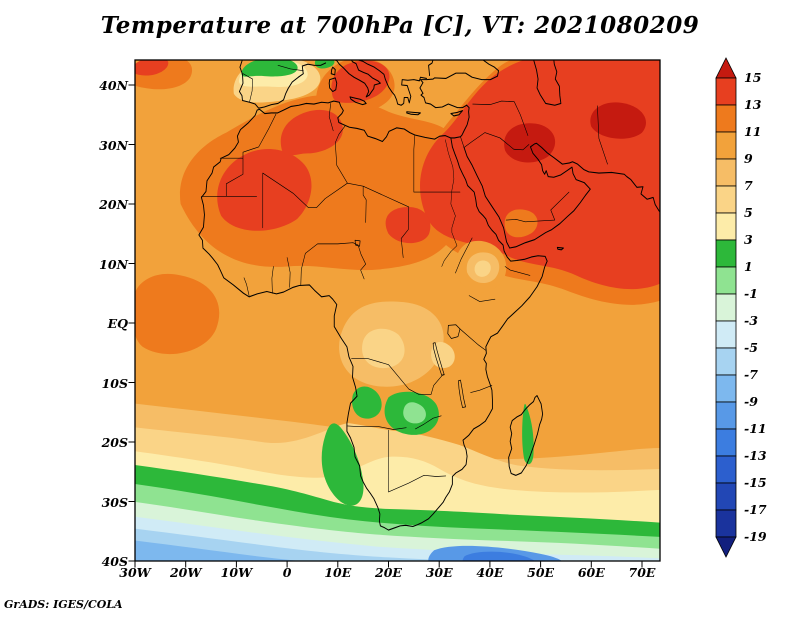 This screenshot has height=618, width=800. Describe the element at coordinates (357, 79) in the screenshot. I see `italy-coastline` at that location.